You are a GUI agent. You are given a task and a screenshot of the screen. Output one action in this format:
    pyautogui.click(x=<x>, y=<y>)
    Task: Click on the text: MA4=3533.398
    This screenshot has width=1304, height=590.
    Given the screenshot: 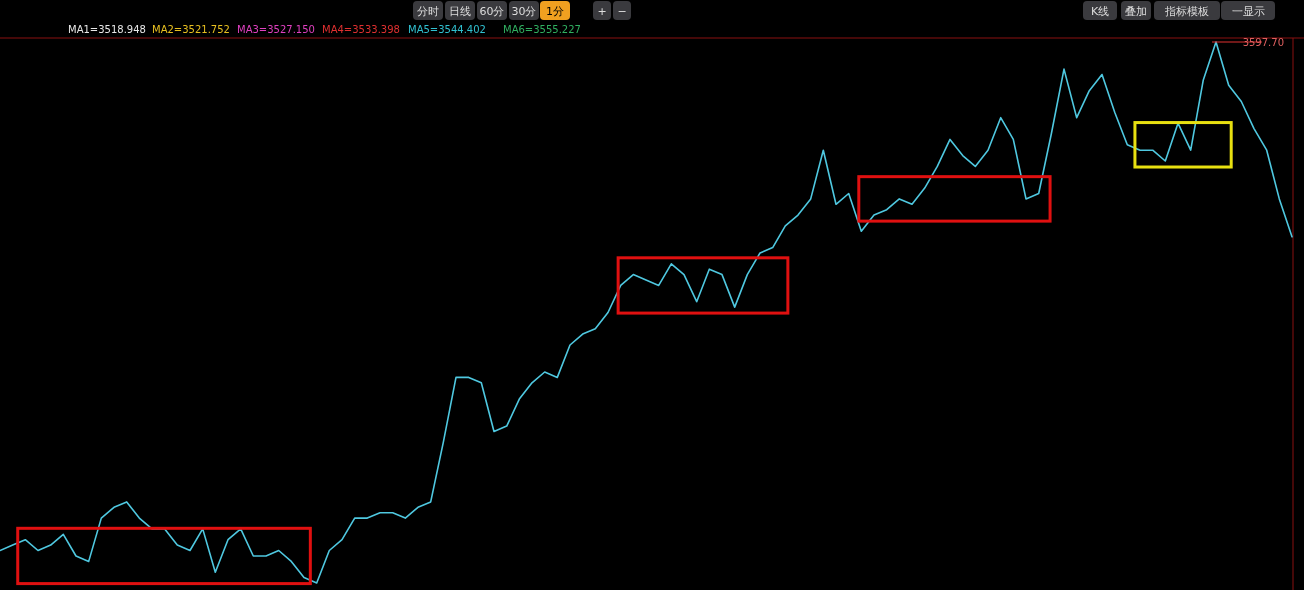 What is the action you would take?
    pyautogui.click(x=361, y=29)
    